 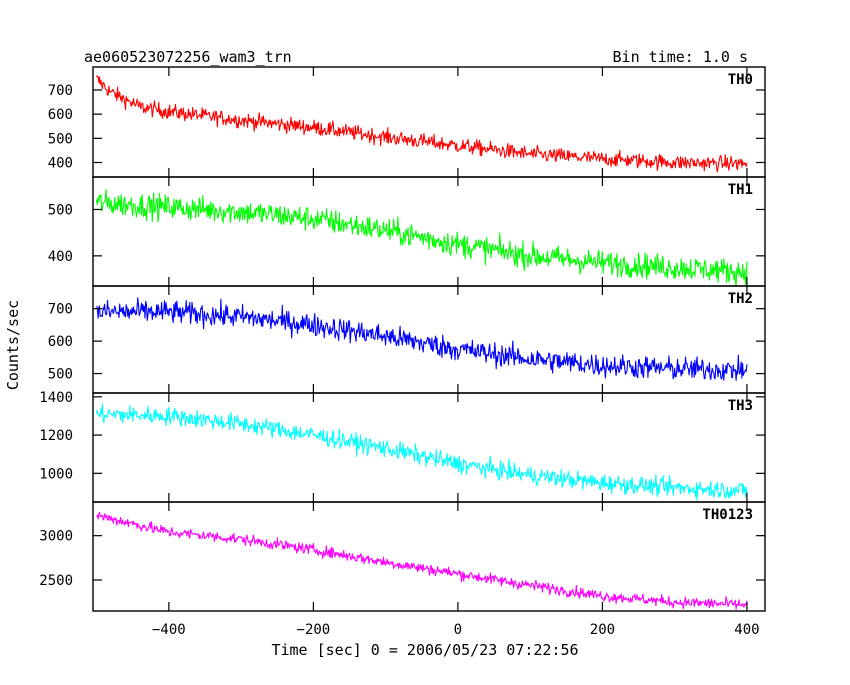 I want to click on panel-frame-th0123, so click(x=429, y=556).